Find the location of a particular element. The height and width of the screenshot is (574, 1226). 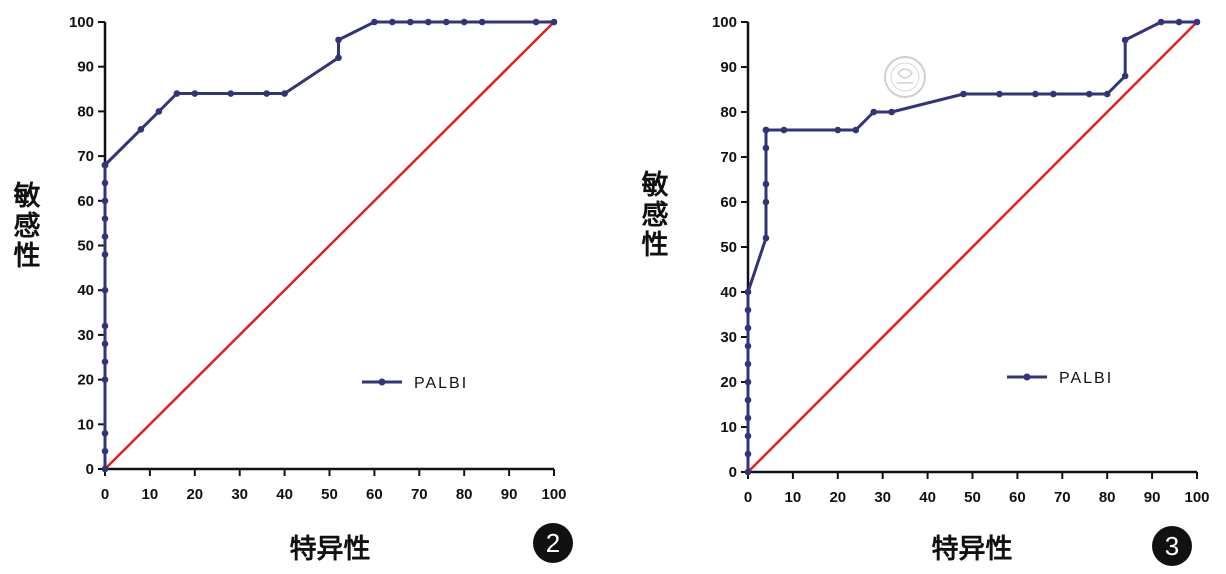

y-tick-label: 0 is located at coordinates (90, 469).